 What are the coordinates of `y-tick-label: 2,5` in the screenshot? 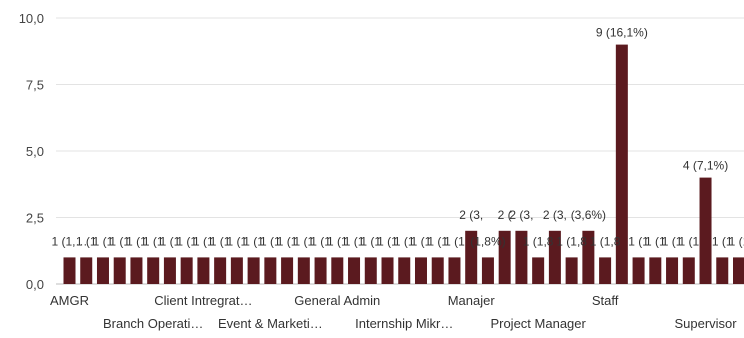 It's located at (35, 218).